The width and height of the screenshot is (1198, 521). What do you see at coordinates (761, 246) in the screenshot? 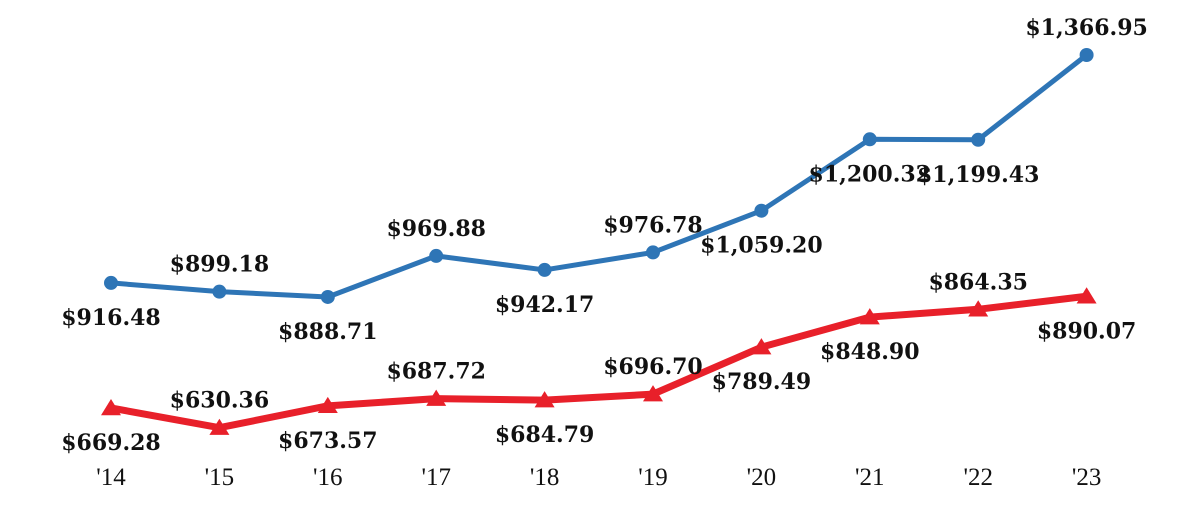
I see `data-label: $1,059.20` at bounding box center [761, 246].